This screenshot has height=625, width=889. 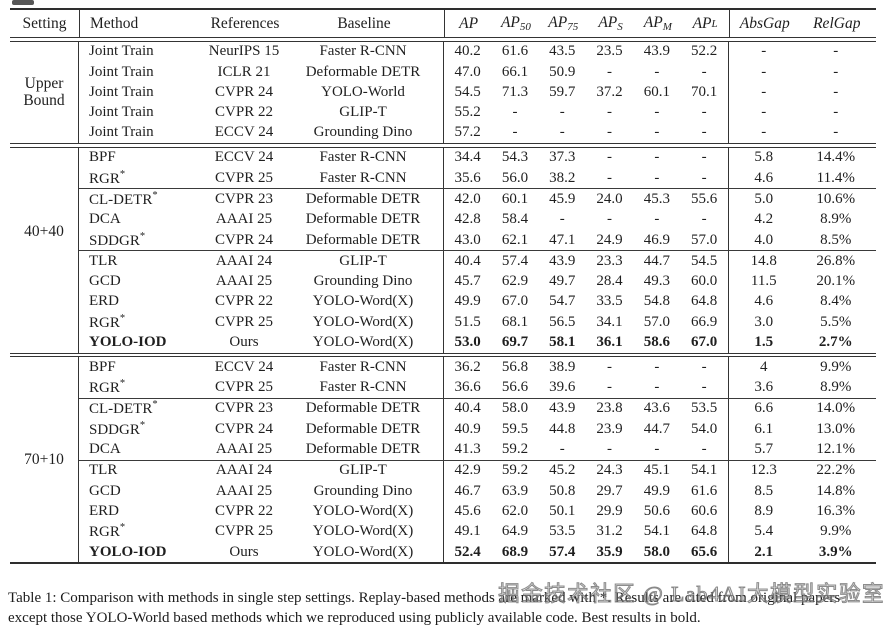 What do you see at coordinates (656, 260) in the screenshot?
I see `cell-apm: 44.7` at bounding box center [656, 260].